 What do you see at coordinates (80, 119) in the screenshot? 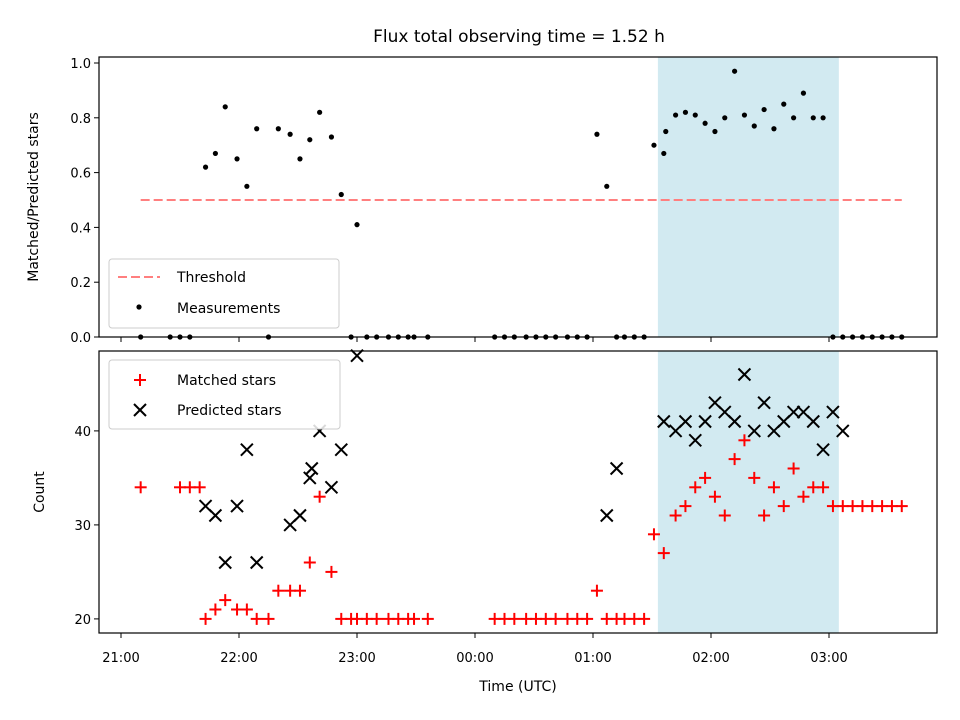
I see `top-y-tick-label: 0.8` at bounding box center [80, 119].